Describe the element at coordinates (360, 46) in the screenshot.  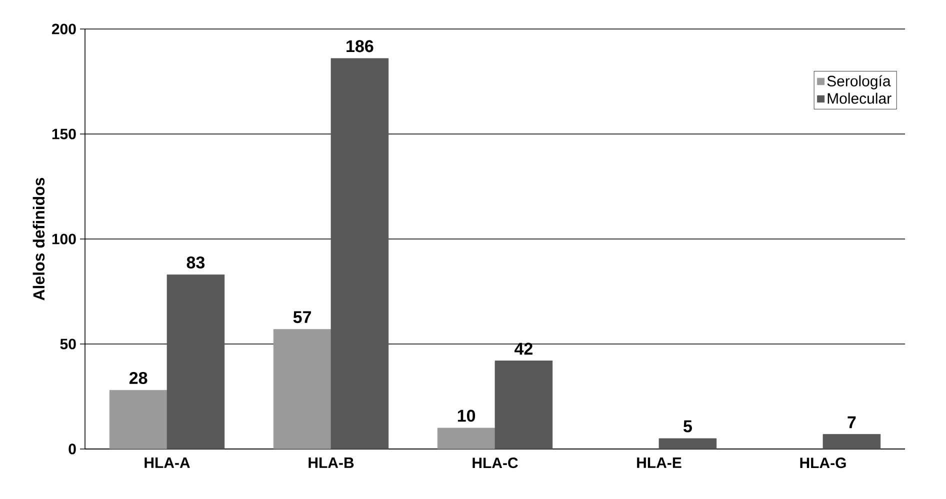
I see `data-label: 186` at that location.